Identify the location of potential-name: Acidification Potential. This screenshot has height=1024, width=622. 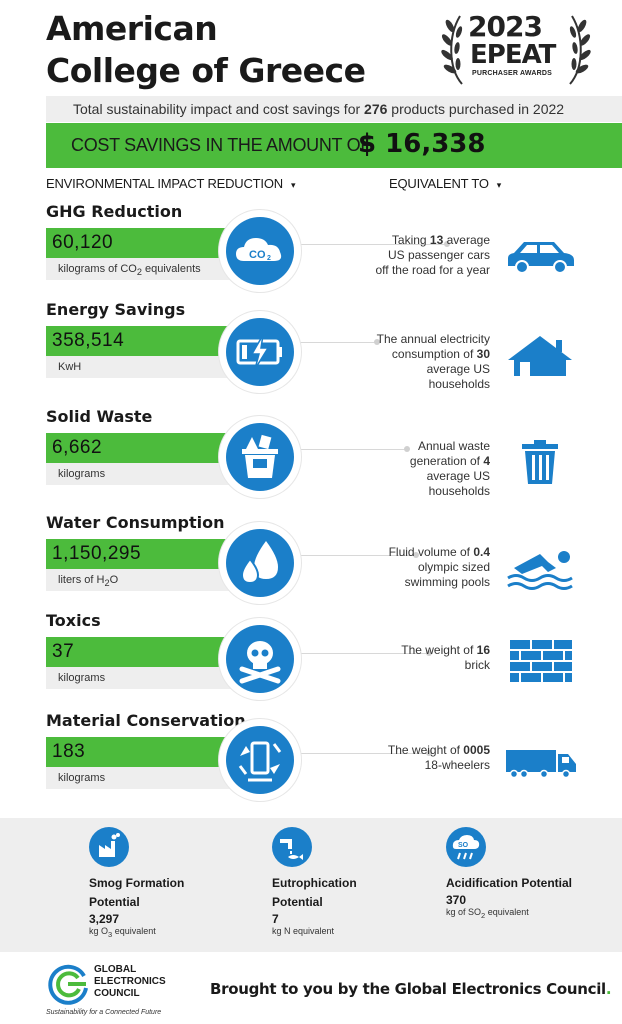
(509, 883).